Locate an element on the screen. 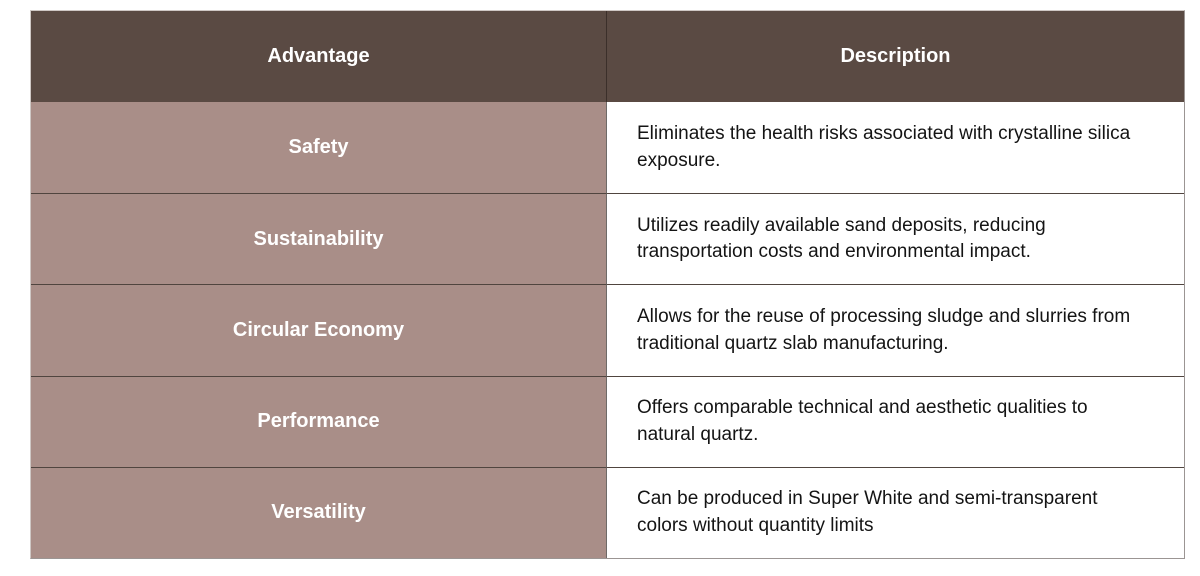 Image resolution: width=1200 pixels, height=576 pixels. table-cell-advantage: Safety is located at coordinates (318, 148).